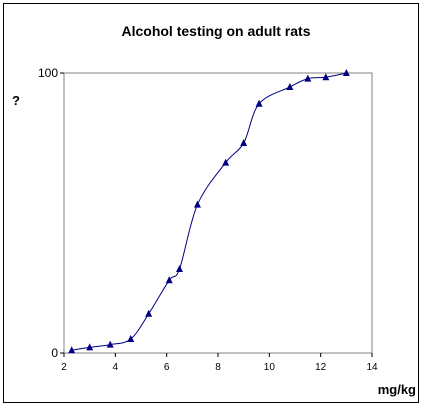  Describe the element at coordinates (321, 367) in the screenshot. I see `x-tick-label-5: 12` at that location.